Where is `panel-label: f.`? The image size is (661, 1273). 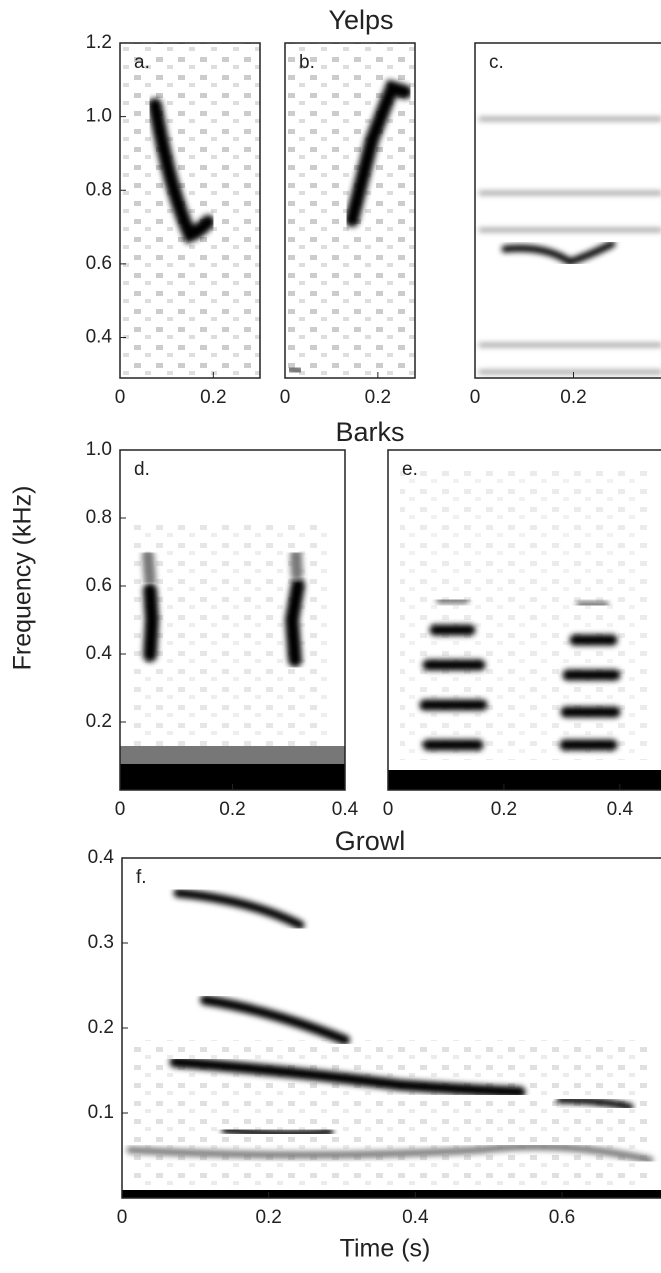
panel-label: f. is located at coordinates (141, 877).